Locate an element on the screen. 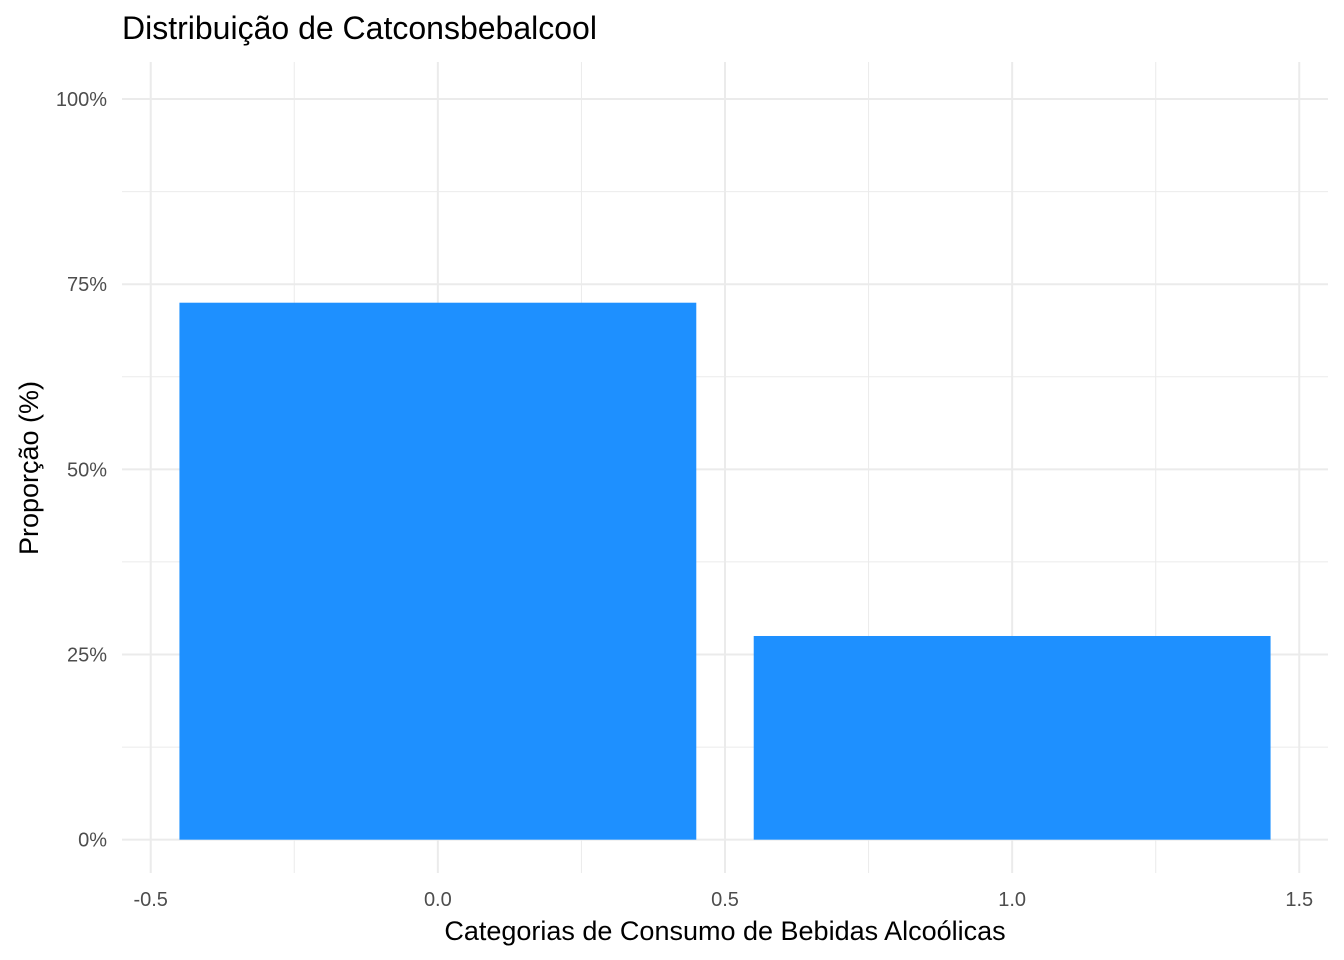 The height and width of the screenshot is (960, 1344). y-tick-label: 50% is located at coordinates (87, 470).